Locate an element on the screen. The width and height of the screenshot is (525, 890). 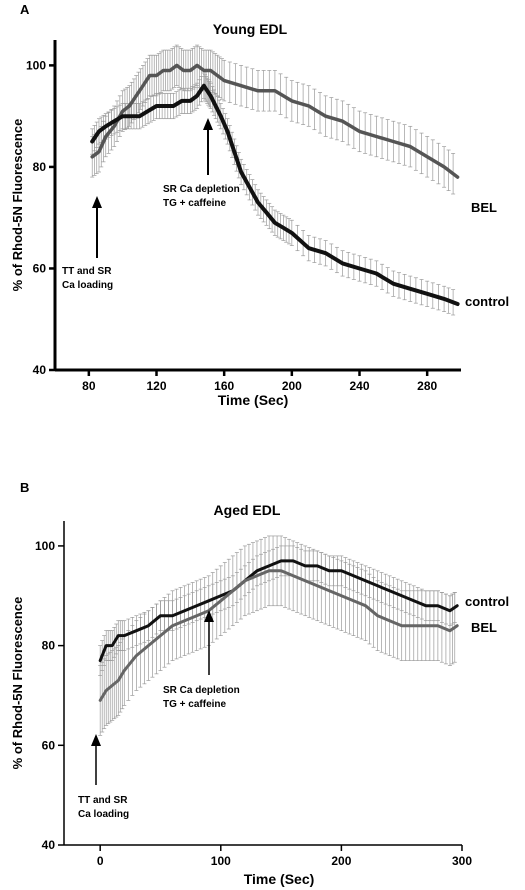
panel-a-label: A is located at coordinates (25, 9).